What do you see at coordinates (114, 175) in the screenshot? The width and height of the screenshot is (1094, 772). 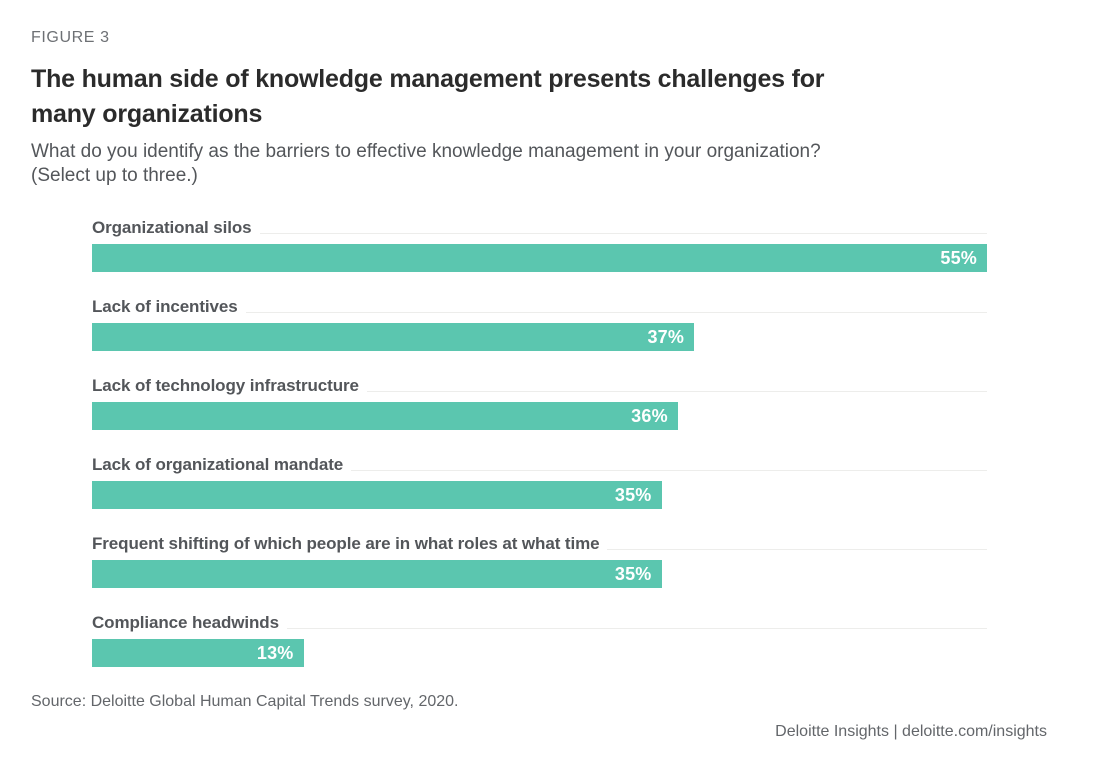 I see `survey-instruction: (Select up to three.)` at bounding box center [114, 175].